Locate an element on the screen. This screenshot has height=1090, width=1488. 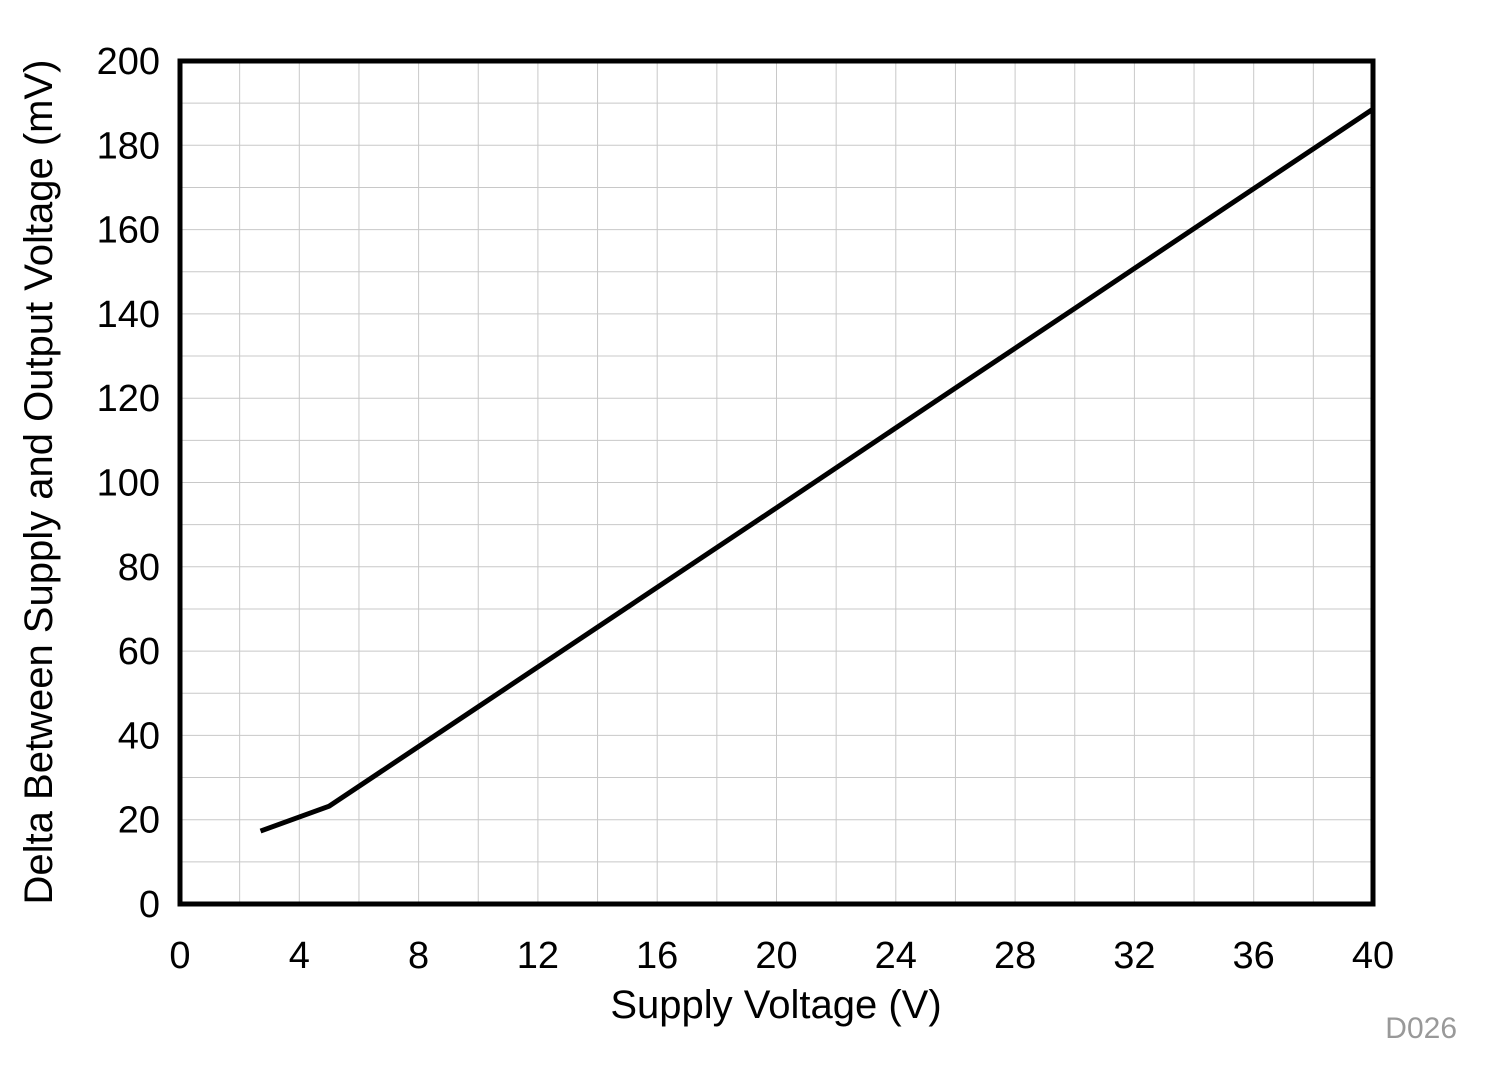
x-tick-label: 4 is located at coordinates (299, 956).